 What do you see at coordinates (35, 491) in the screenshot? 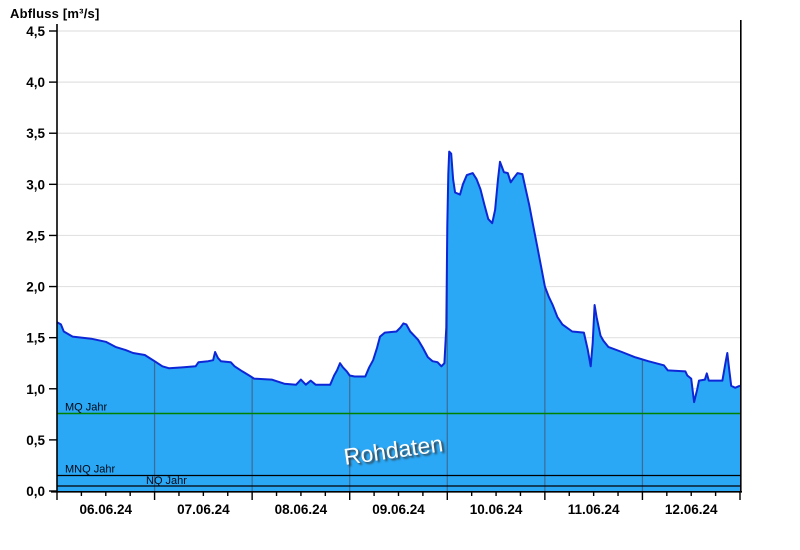
I see `y-tick-label: 0,0` at bounding box center [35, 491].